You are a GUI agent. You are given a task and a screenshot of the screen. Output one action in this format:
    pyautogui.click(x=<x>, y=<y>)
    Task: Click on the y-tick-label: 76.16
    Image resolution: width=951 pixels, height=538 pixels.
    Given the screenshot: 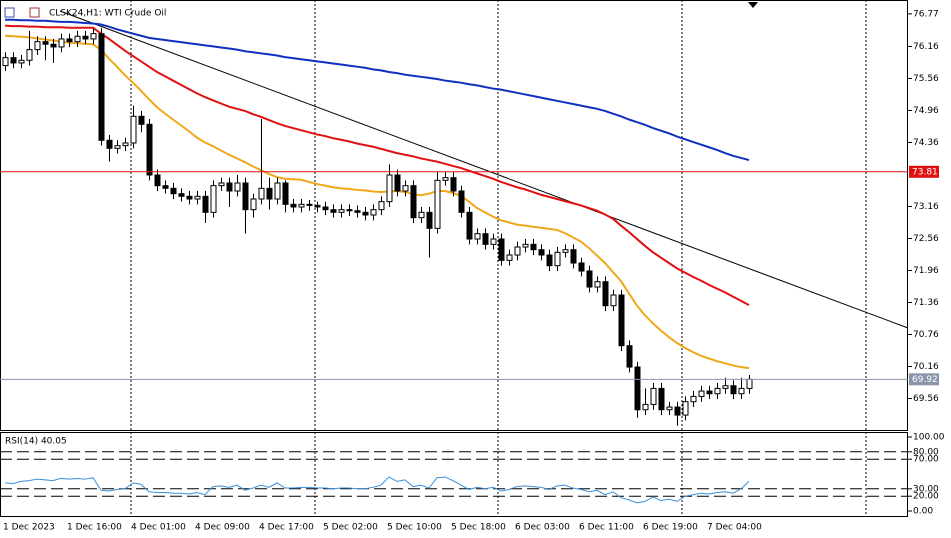 What is the action you would take?
    pyautogui.click(x=926, y=47)
    